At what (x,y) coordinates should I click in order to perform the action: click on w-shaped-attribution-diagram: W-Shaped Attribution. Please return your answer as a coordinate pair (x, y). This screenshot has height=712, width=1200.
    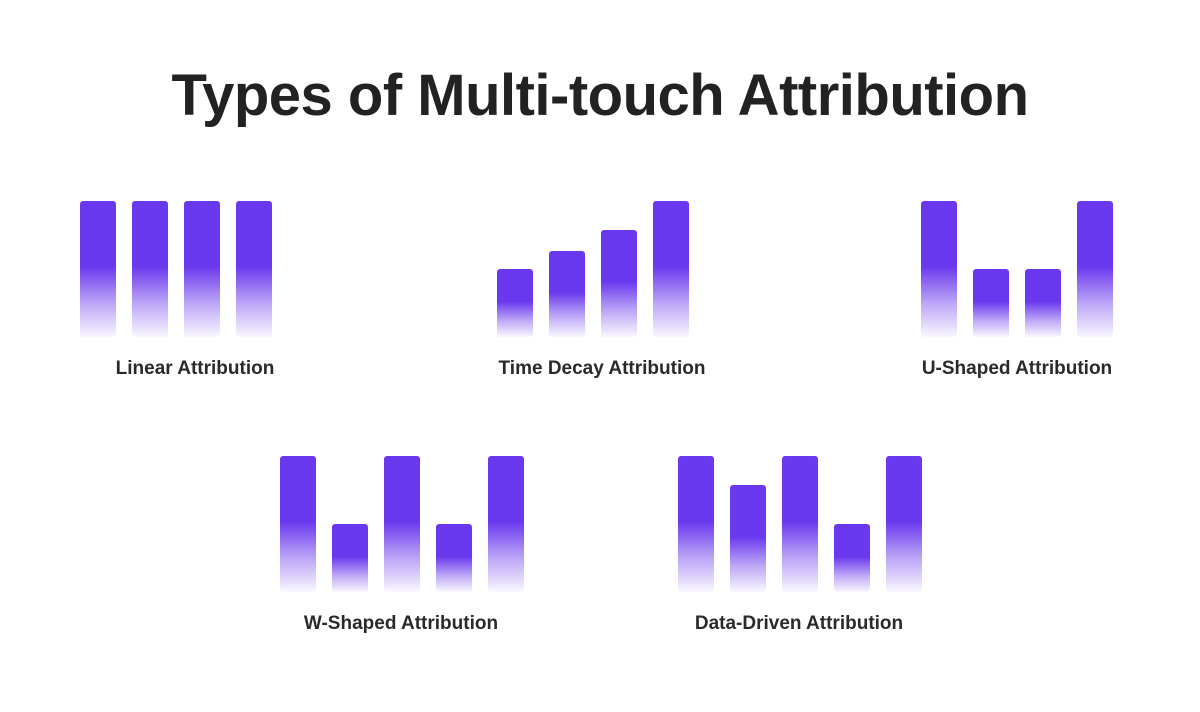
    Looking at the image, I should click on (410, 545).